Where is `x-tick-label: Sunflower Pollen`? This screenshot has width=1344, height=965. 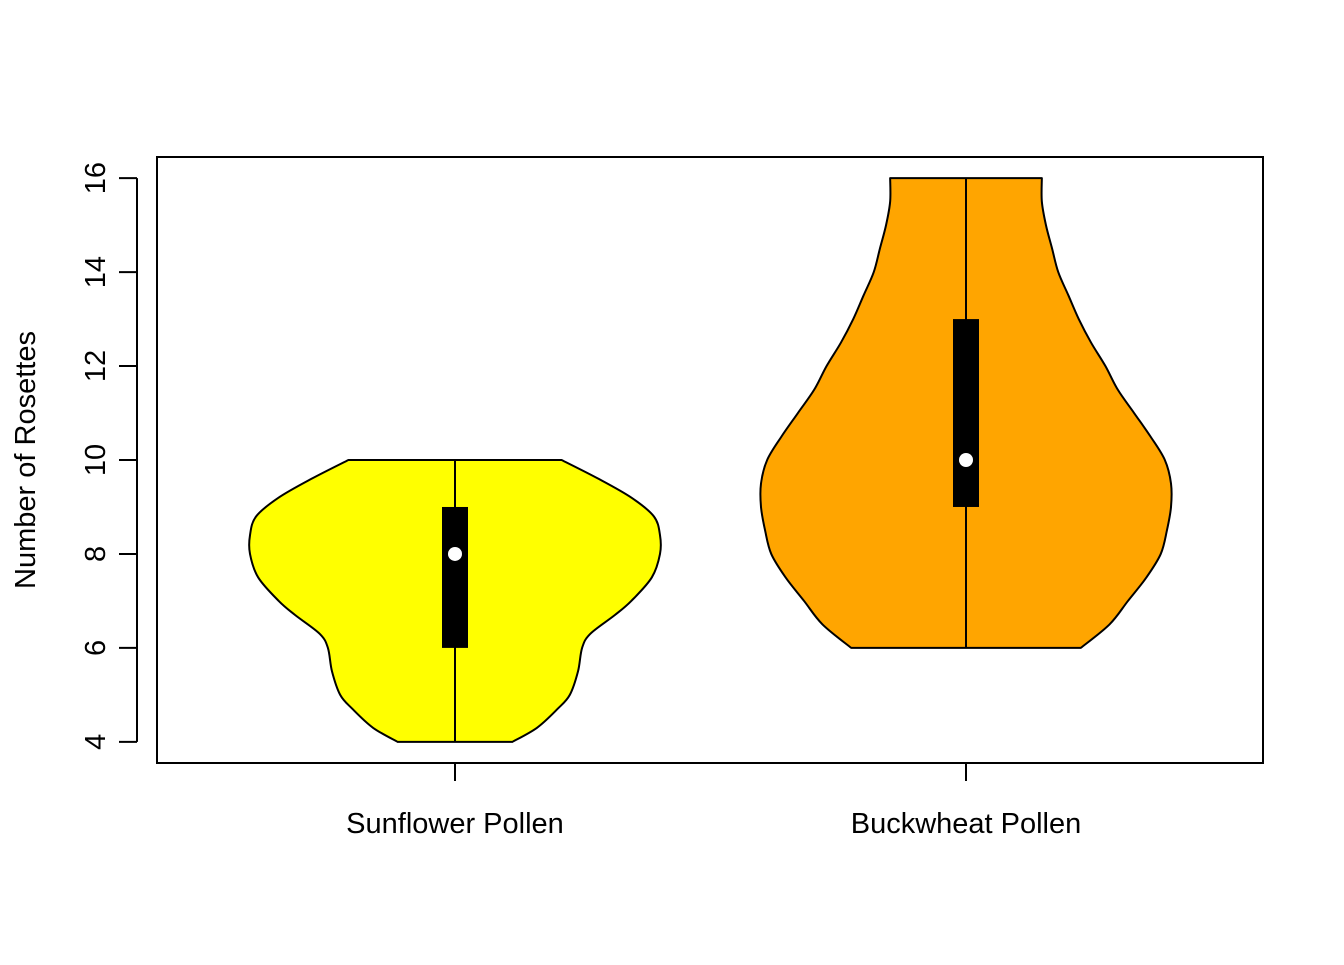
x-tick-label: Sunflower Pollen is located at coordinates (455, 824).